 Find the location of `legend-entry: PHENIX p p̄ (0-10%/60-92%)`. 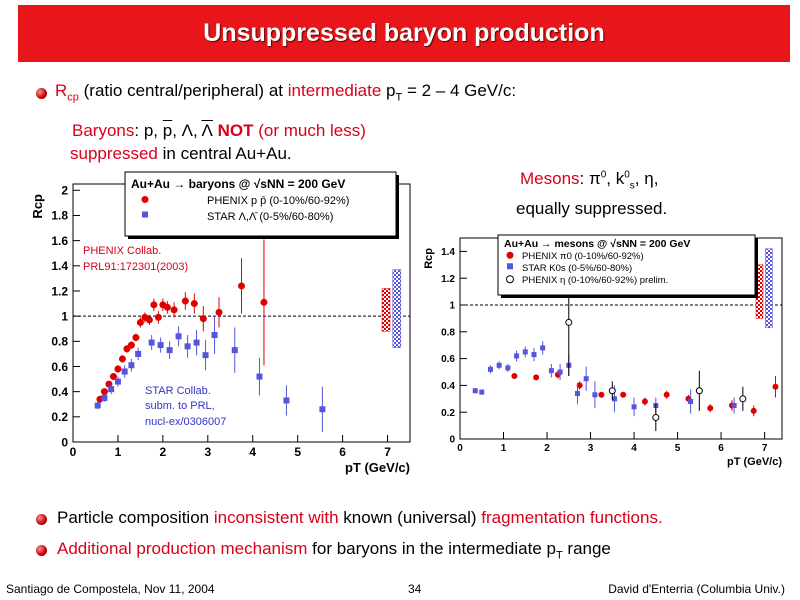

legend-entry: PHENIX p p̄ (0-10%/60-92%) is located at coordinates (278, 201).